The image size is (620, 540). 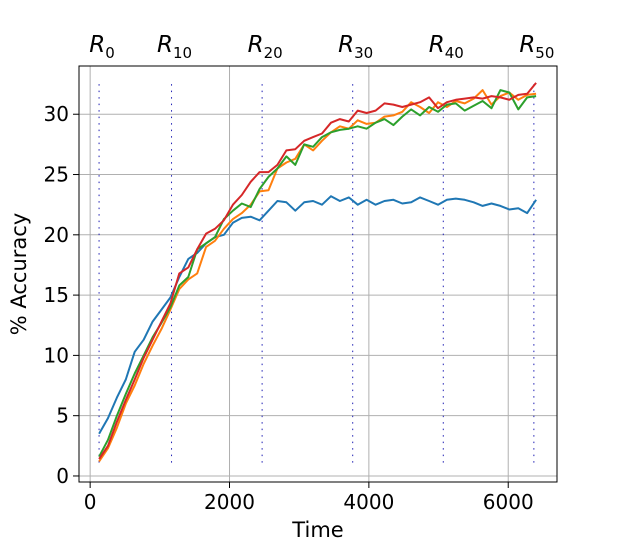 What do you see at coordinates (90, 502) in the screenshot?
I see `x-tick-label: 0` at bounding box center [90, 502].